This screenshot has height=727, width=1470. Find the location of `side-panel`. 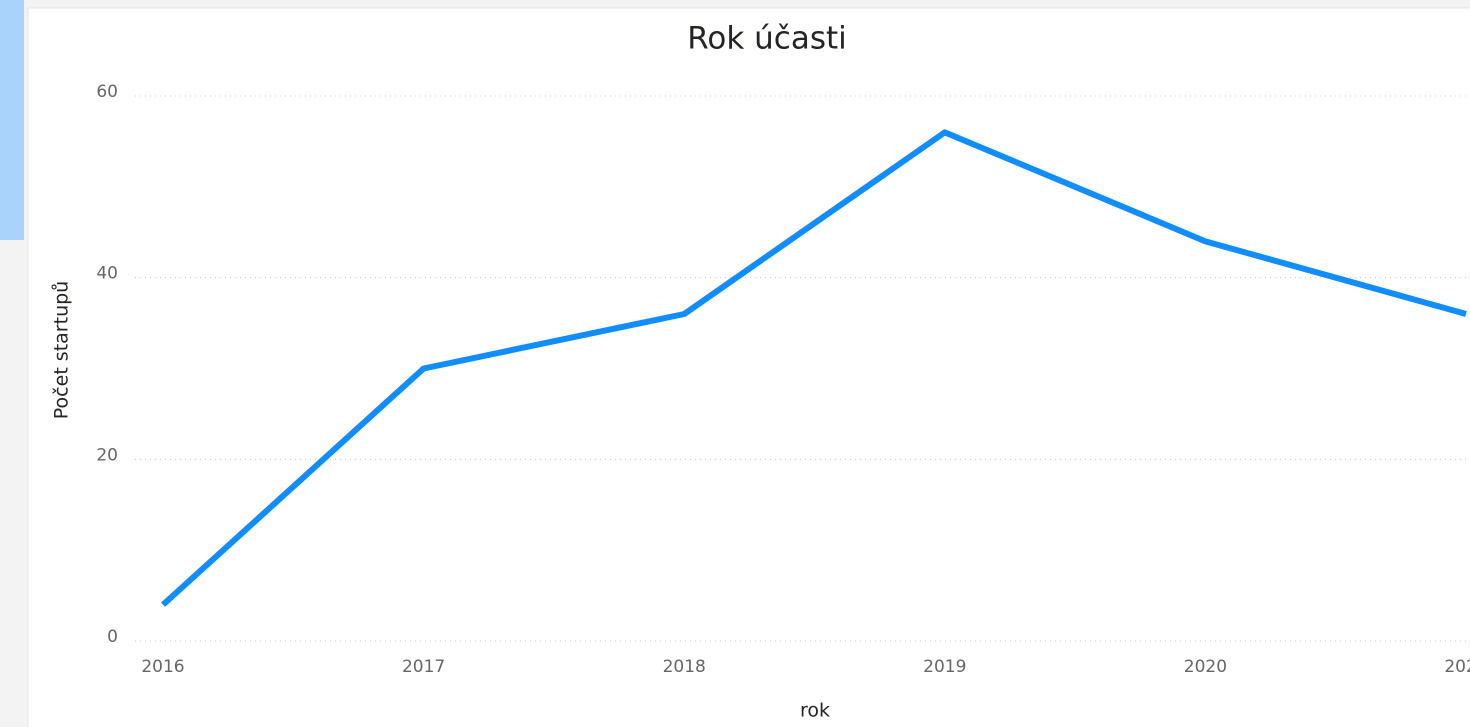

side-panel is located at coordinates (12, 120).